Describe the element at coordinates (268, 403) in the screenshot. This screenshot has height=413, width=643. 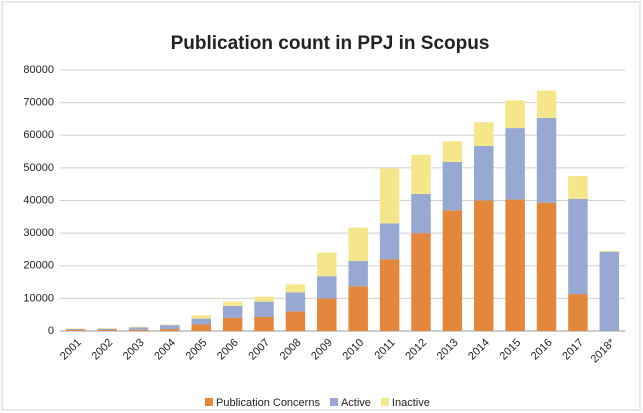
I see `legend-label: Publication Concerns` at that location.